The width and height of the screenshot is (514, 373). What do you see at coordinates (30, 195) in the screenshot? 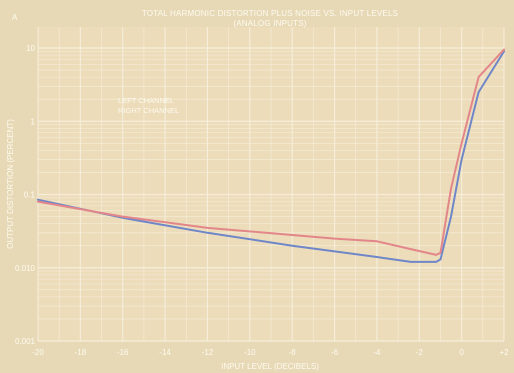
I see `y-tick-label: 0.1` at bounding box center [30, 195].